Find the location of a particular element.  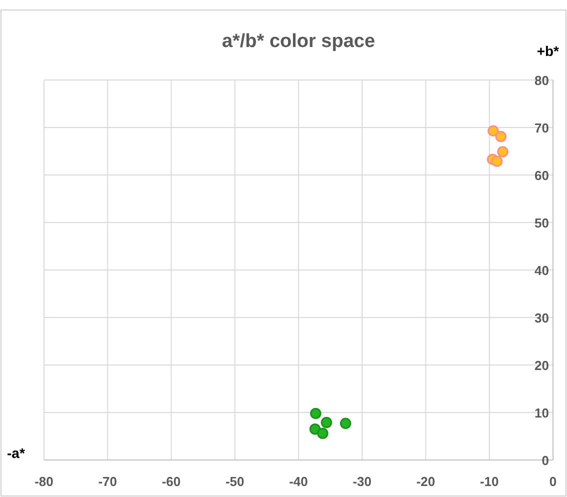

x-tick-label: -60 is located at coordinates (171, 481).